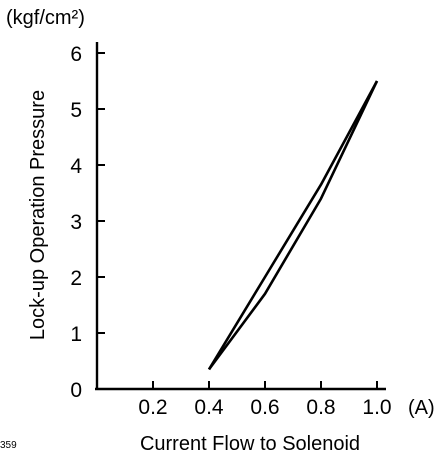  Describe the element at coordinates (421, 408) in the screenshot. I see `x-axis-unit: (A)` at that location.